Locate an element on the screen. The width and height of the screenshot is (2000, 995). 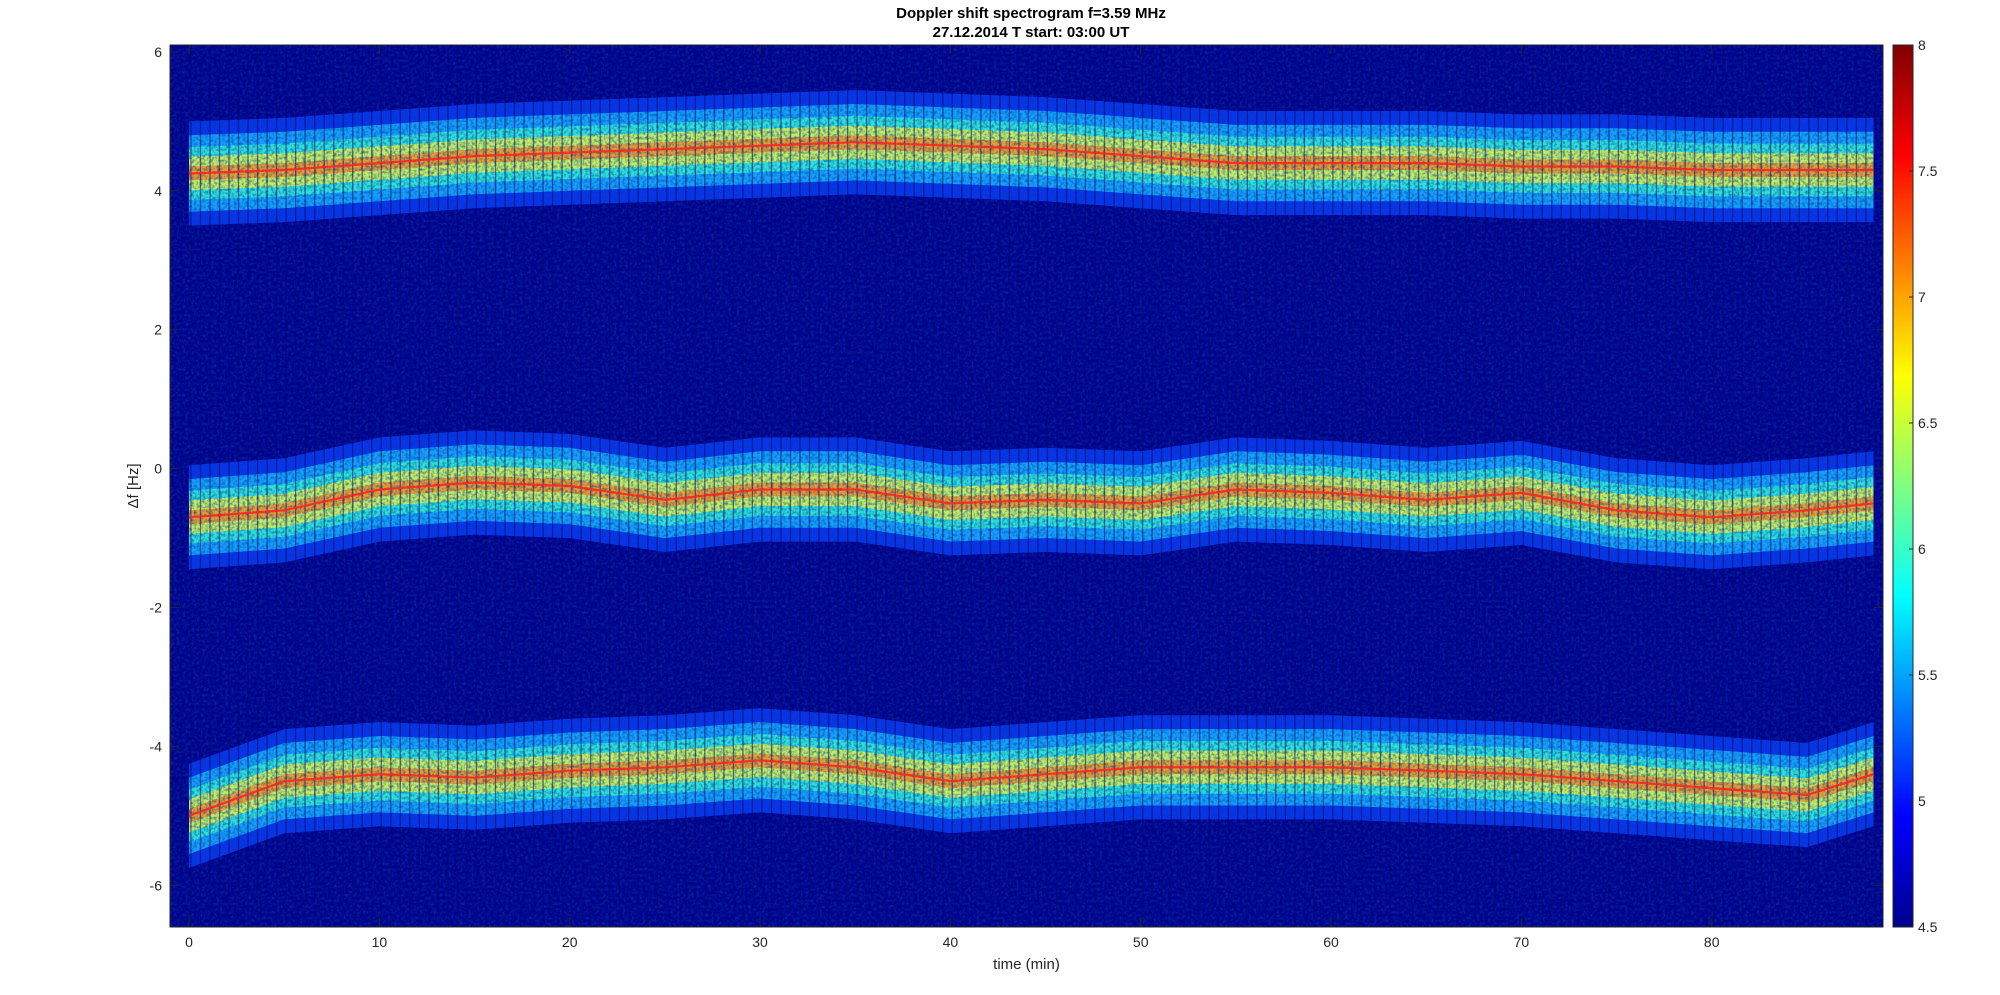
x-tick-label: 60 is located at coordinates (1331, 942).